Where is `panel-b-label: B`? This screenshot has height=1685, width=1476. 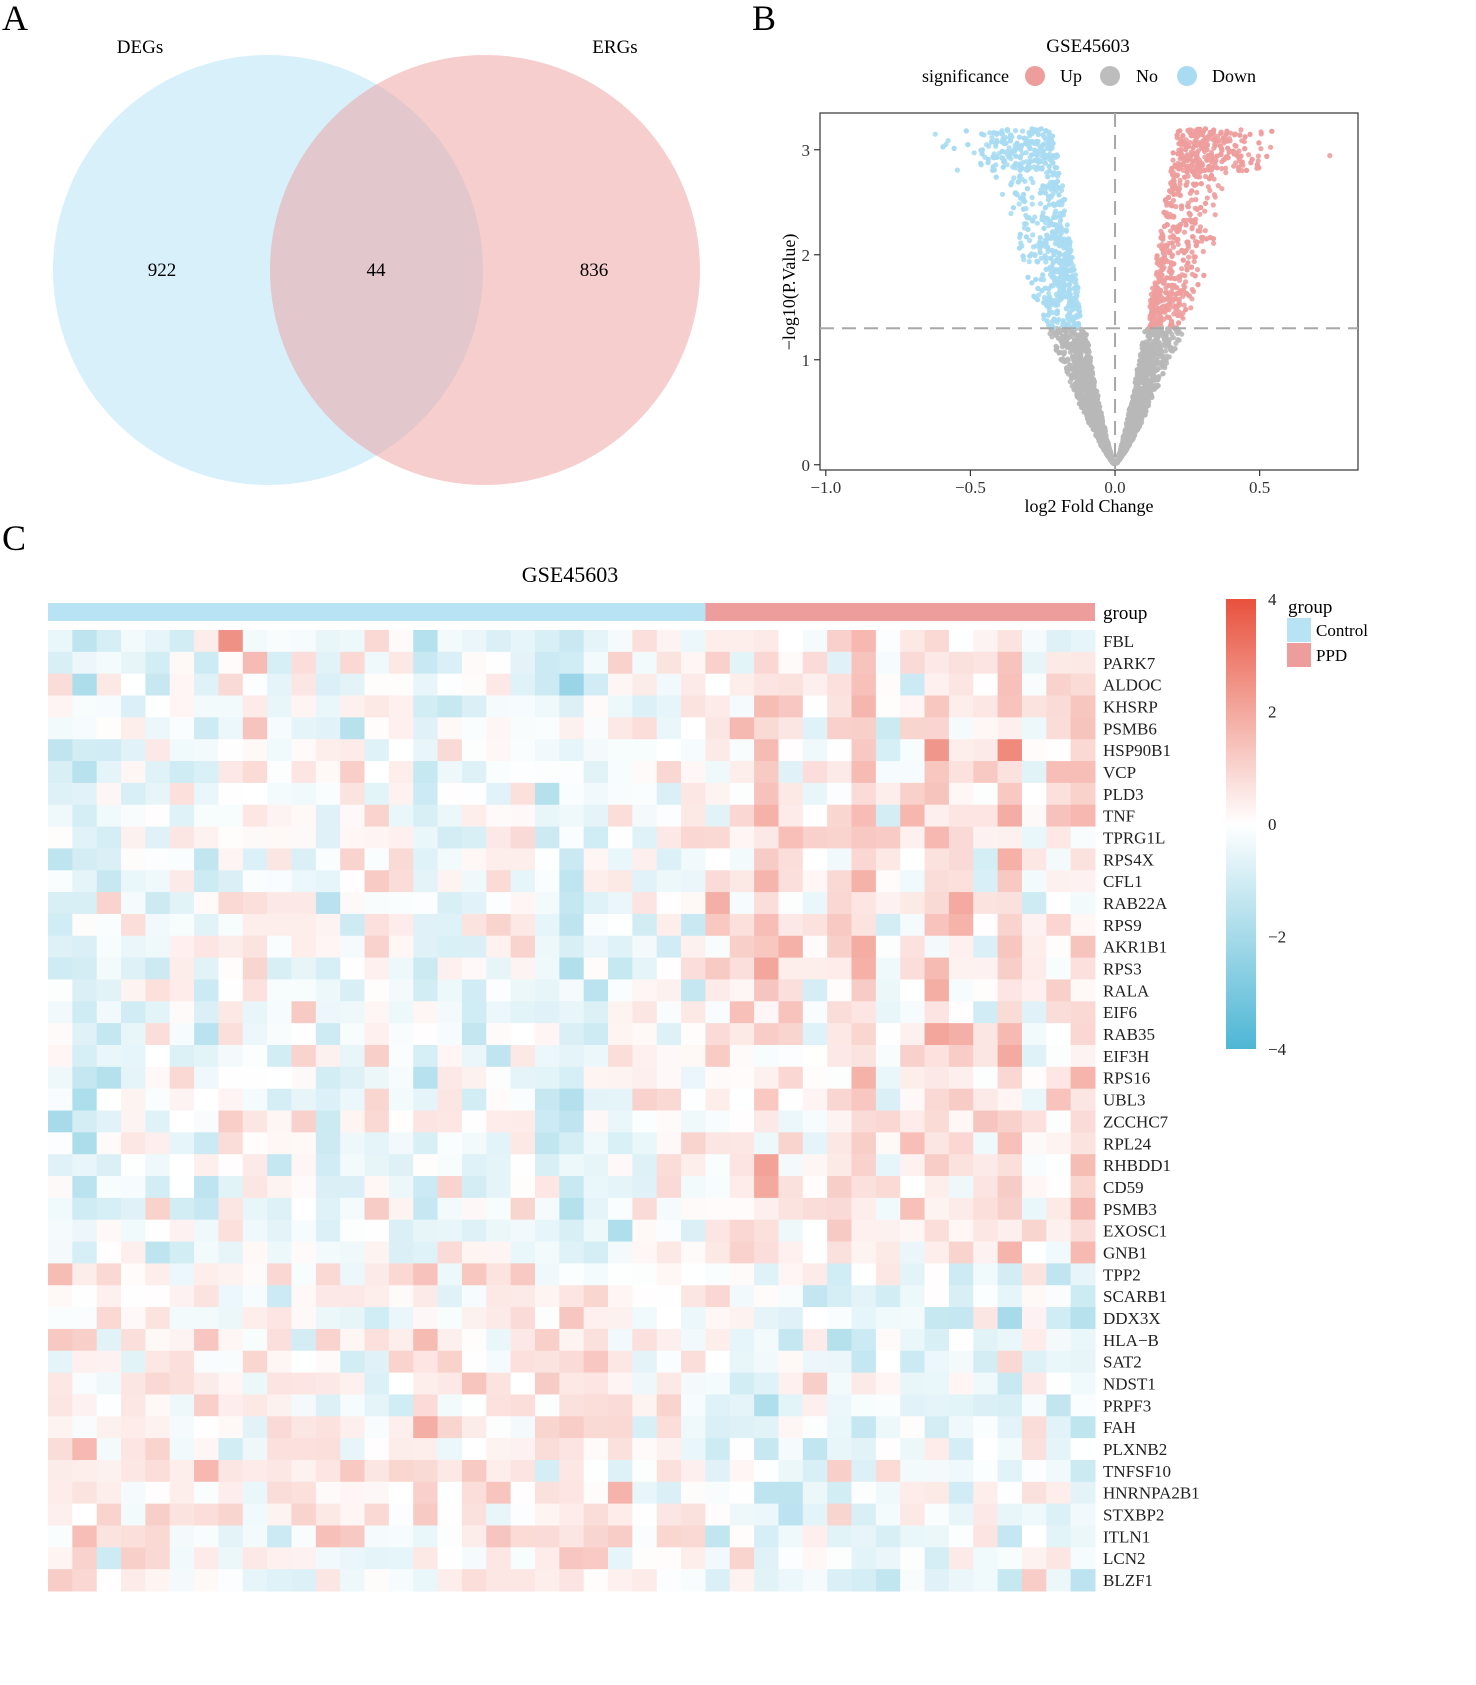
panel-b-label: B is located at coordinates (764, 19).